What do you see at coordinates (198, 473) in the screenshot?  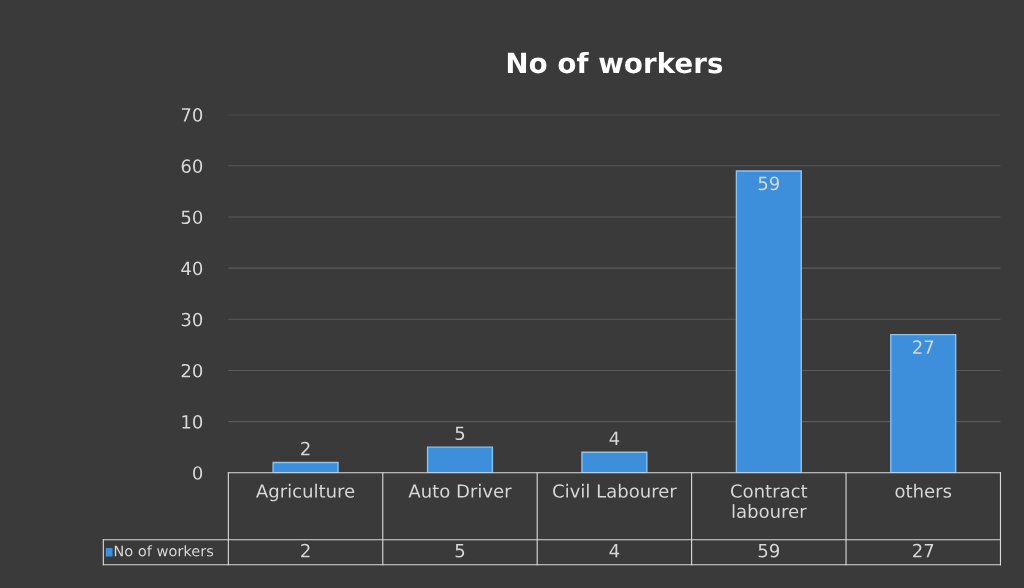 I see `y-tick-label: 0` at bounding box center [198, 473].